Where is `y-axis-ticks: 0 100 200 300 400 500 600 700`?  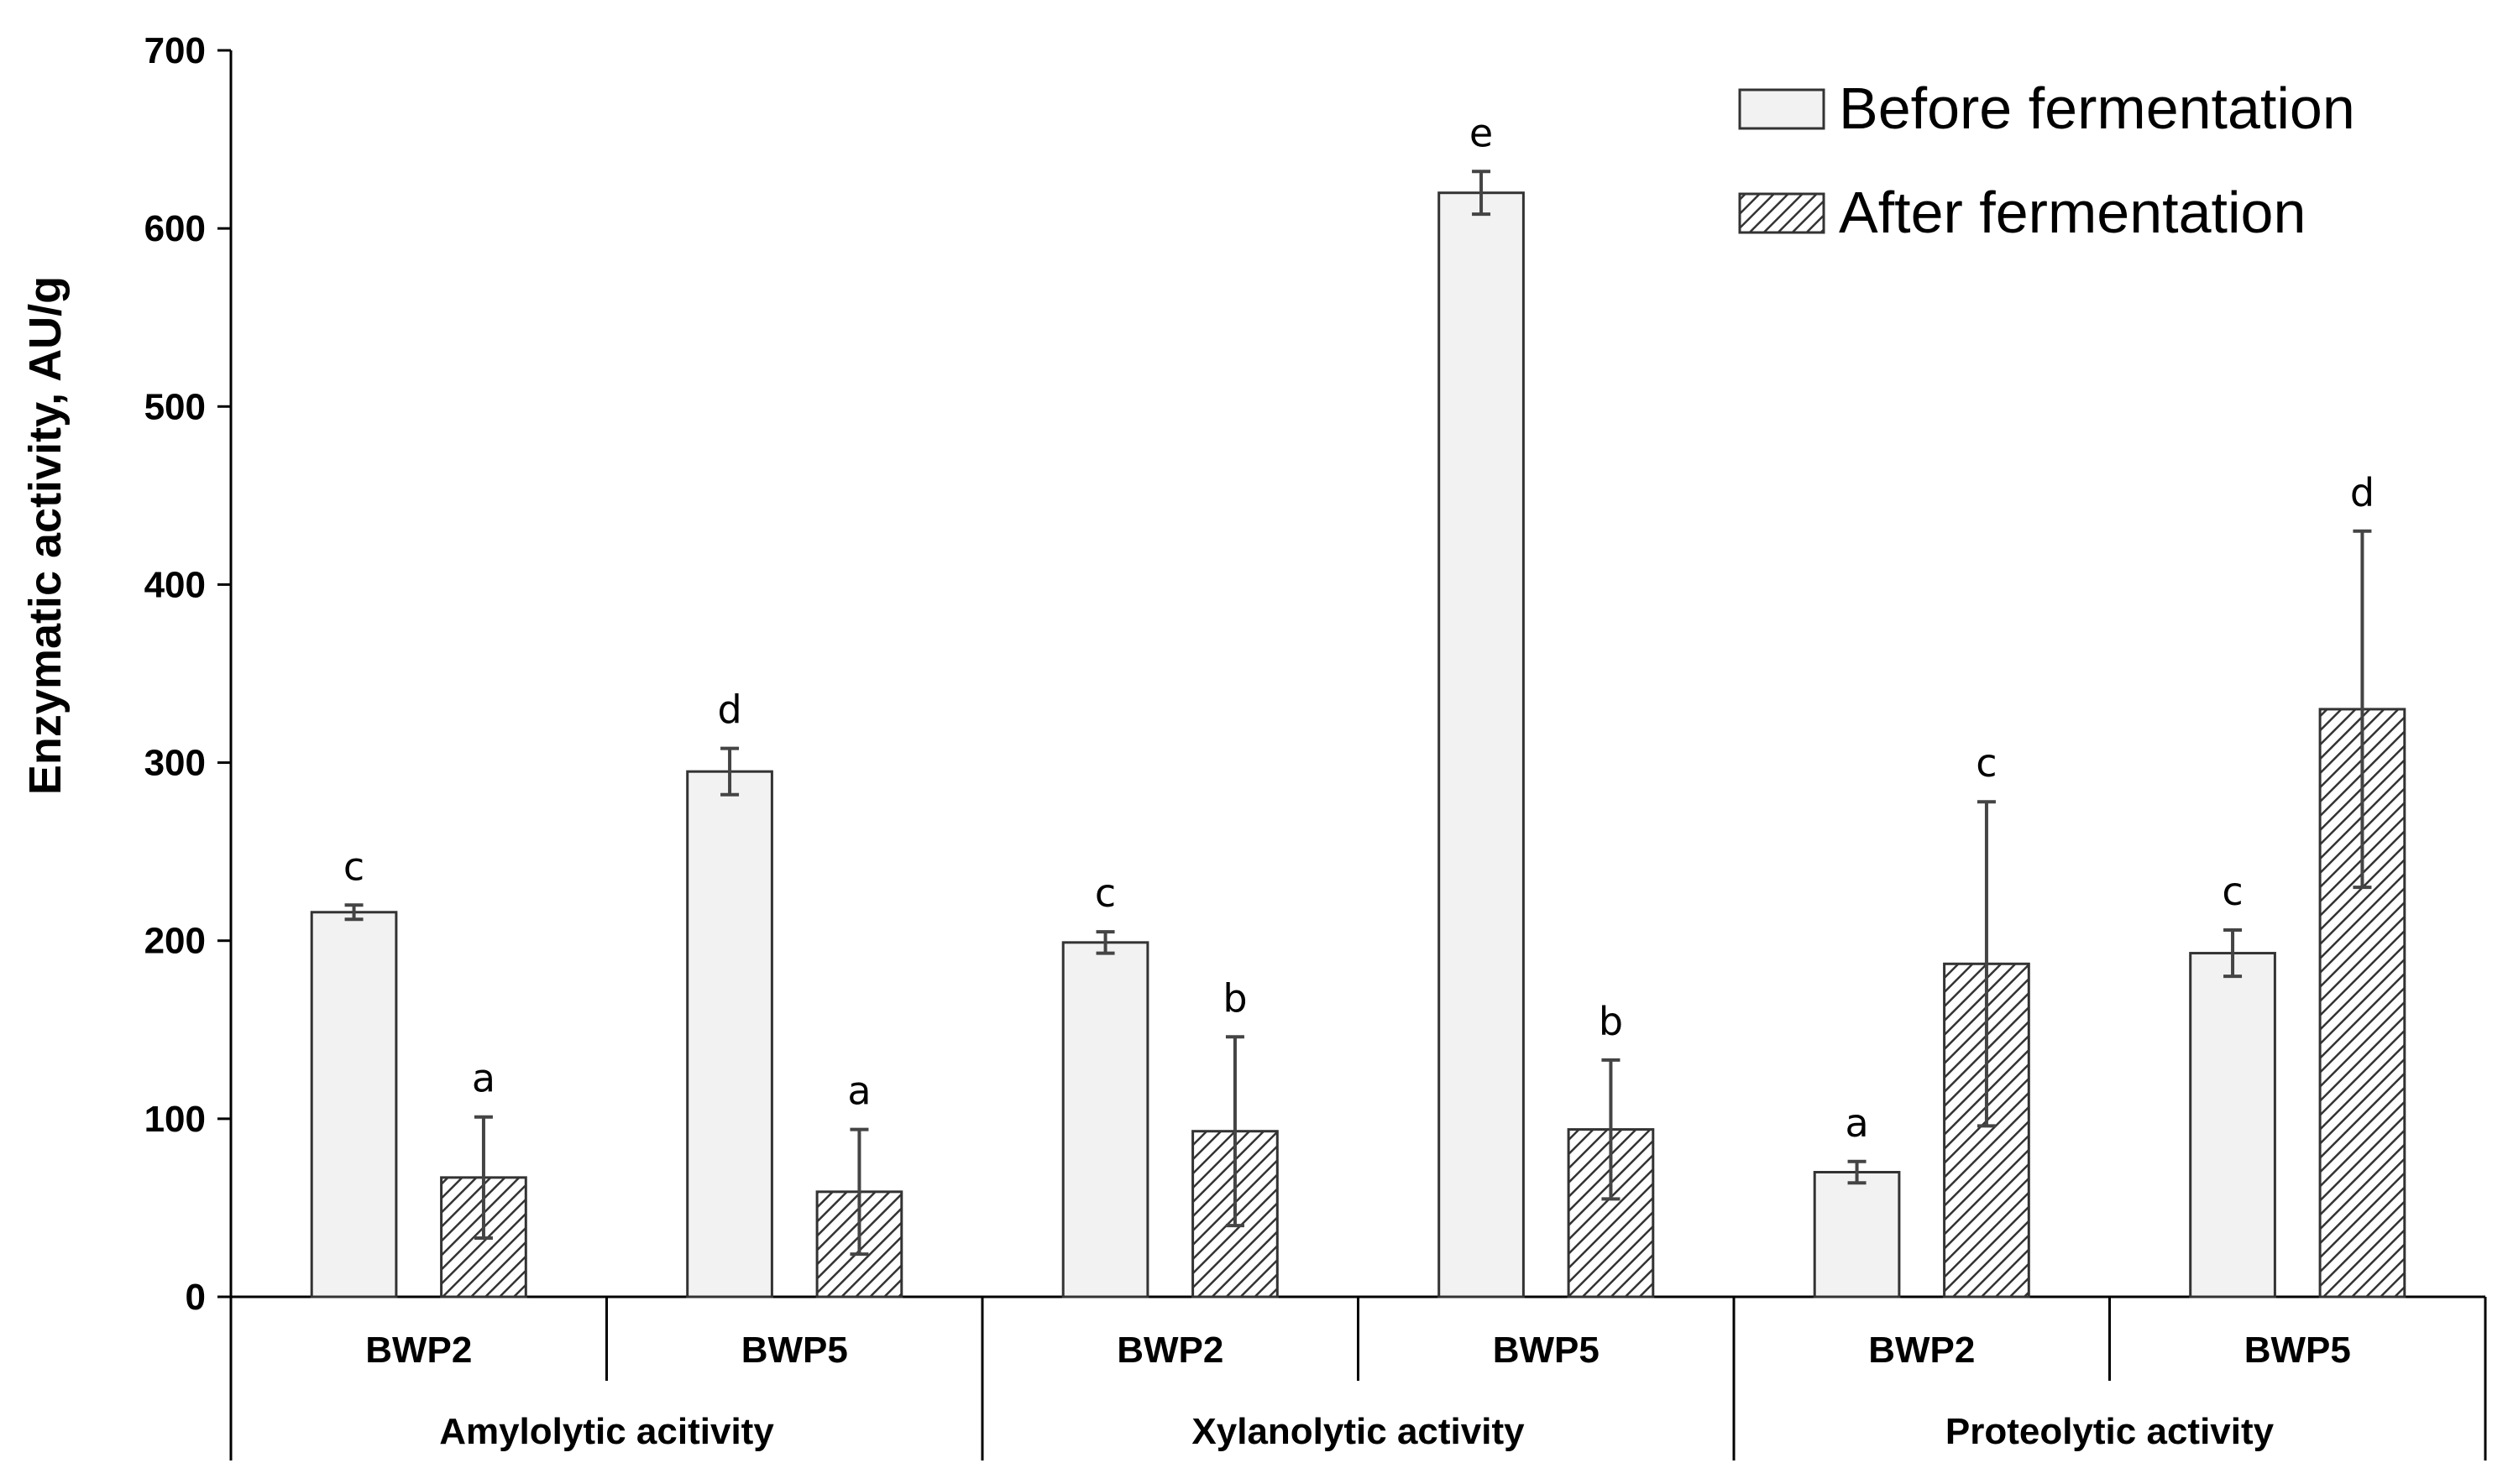
y-axis-ticks: 0 100 200 300 400 500 600 700 is located at coordinates (187, 674).